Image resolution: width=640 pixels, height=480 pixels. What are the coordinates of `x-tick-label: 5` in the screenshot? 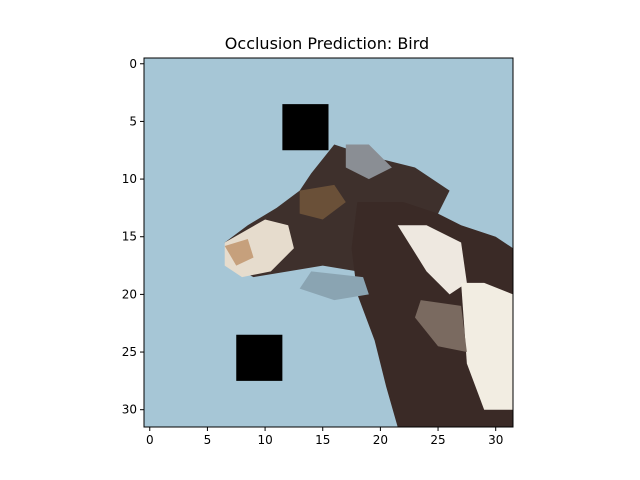 It's located at (208, 440).